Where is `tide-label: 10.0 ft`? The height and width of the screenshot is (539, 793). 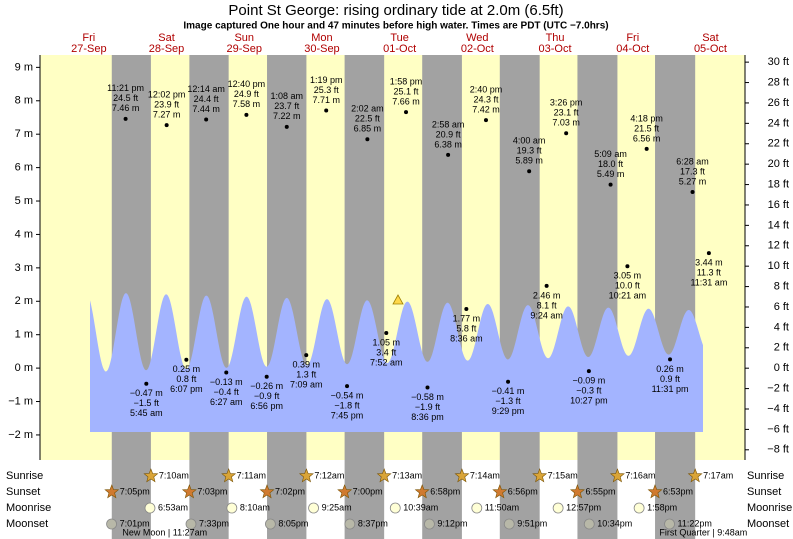 tide-label: 10.0 ft is located at coordinates (628, 286).